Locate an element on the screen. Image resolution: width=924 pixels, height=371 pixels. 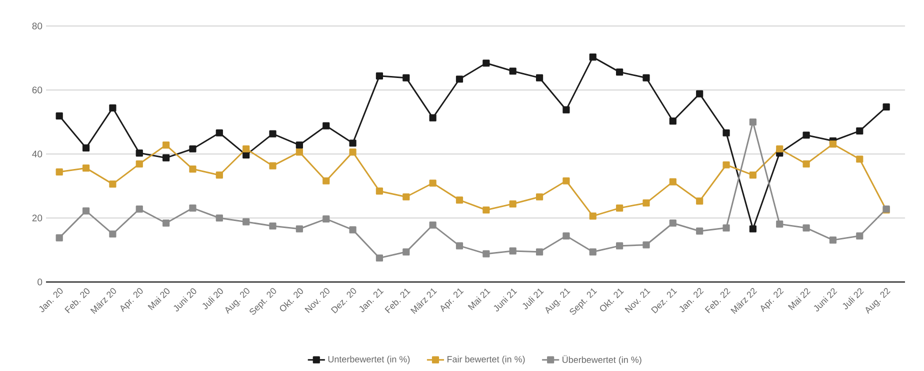
x-tick-label: Mai 22 is located at coordinates (799, 299).